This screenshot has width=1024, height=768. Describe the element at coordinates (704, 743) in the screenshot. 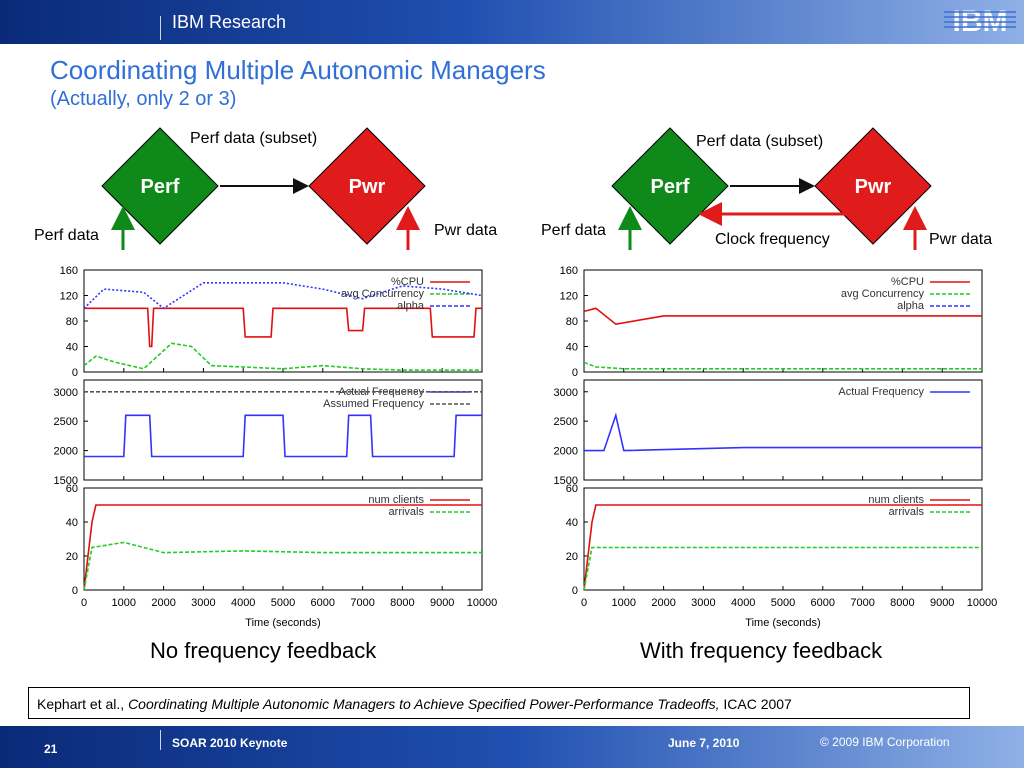

I see `event-date: June 7, 2010` at that location.